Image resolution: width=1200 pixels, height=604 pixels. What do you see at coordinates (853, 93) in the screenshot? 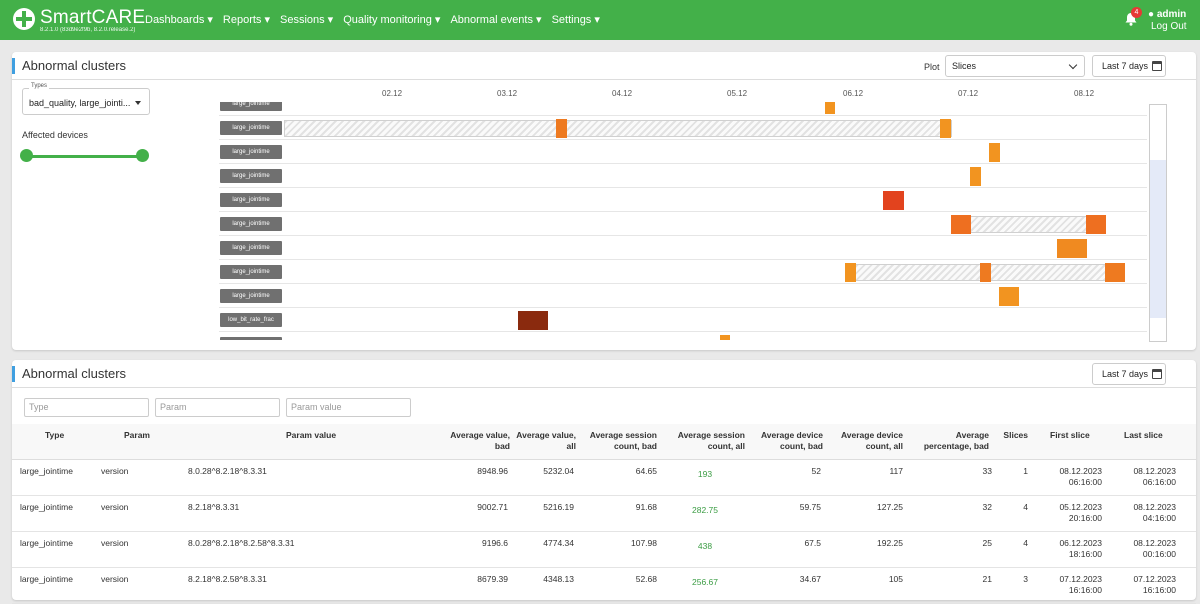
I see `axis-tick: 06.12` at bounding box center [853, 93].